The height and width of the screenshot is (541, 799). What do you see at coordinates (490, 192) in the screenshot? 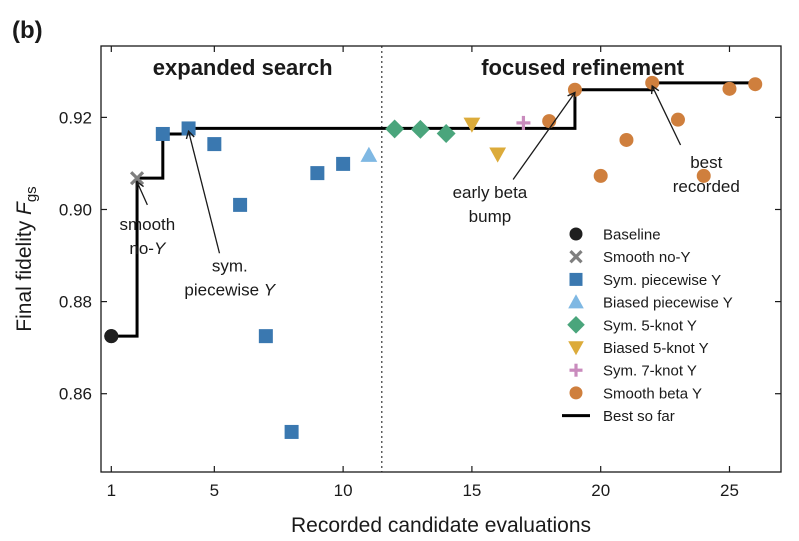
I see `annotation-text: early beta` at bounding box center [490, 192].